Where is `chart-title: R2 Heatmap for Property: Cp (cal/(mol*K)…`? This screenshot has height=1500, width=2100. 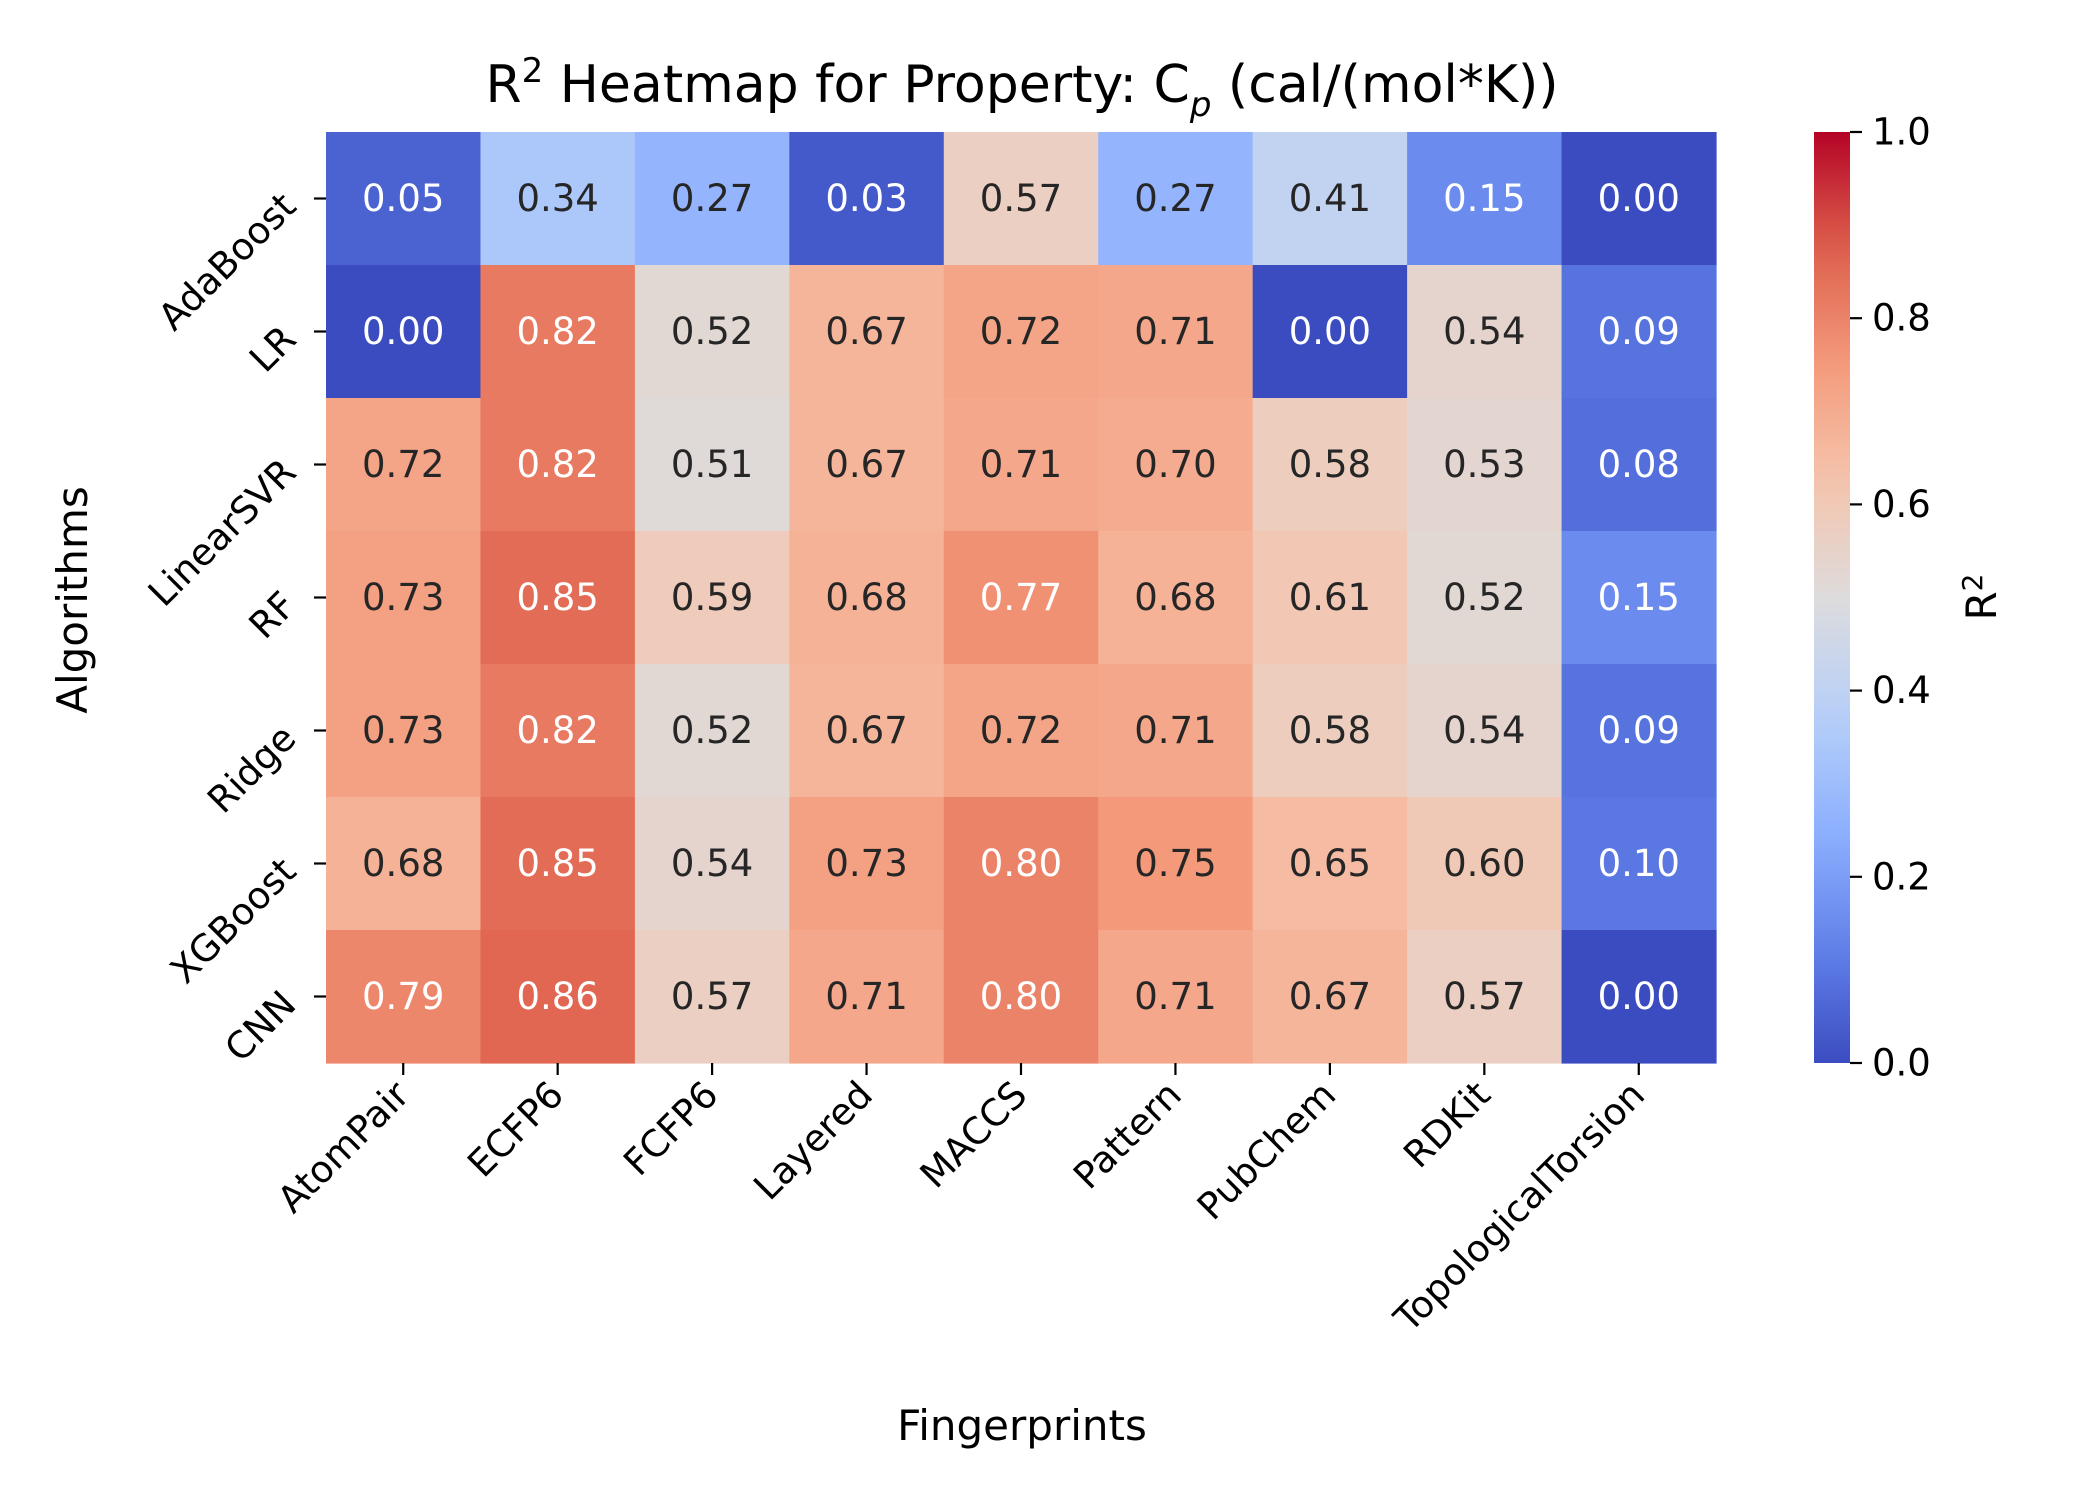 chart-title: R2 Heatmap for Property: Cp (cal/(mol*K)… is located at coordinates (1021, 88).